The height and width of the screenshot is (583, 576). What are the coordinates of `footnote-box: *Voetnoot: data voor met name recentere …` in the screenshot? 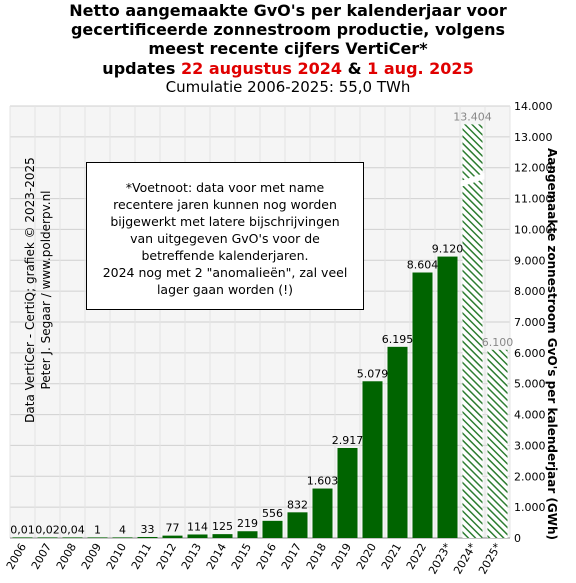 It's located at (225, 236).